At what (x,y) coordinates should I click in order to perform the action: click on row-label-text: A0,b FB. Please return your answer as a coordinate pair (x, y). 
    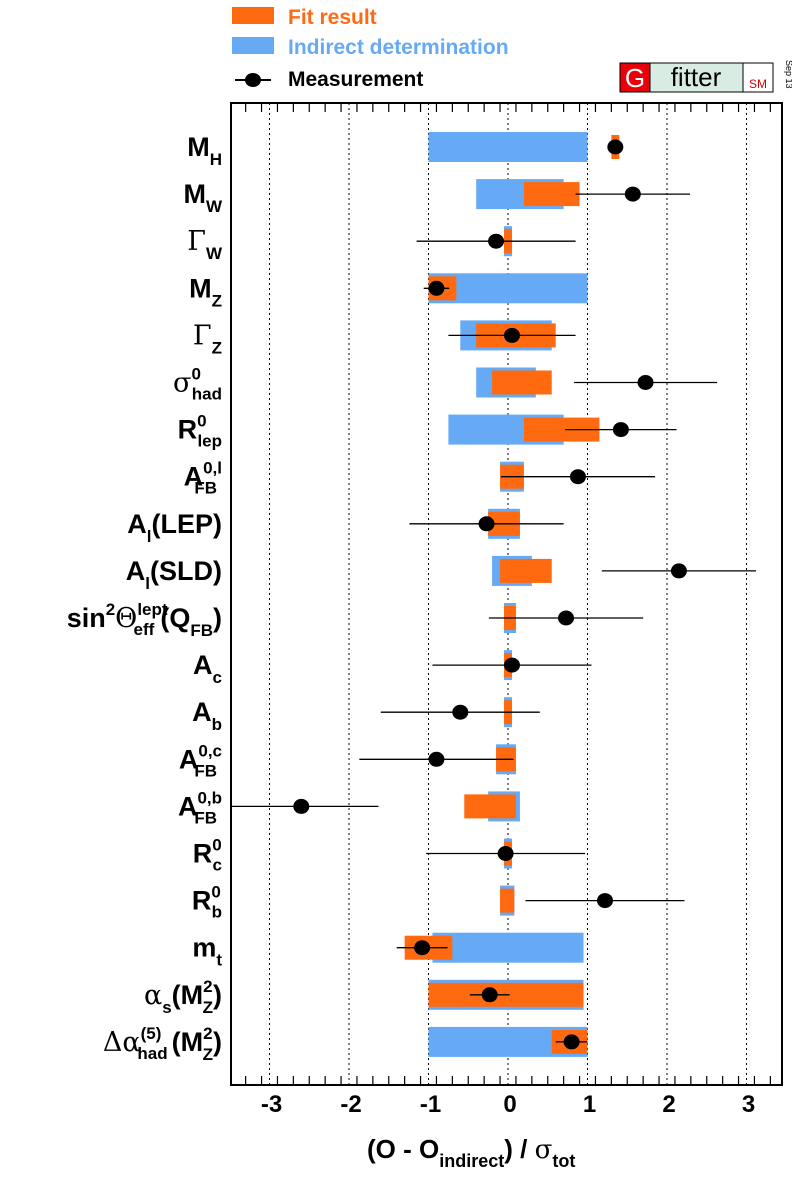
    Looking at the image, I should click on (200, 807).